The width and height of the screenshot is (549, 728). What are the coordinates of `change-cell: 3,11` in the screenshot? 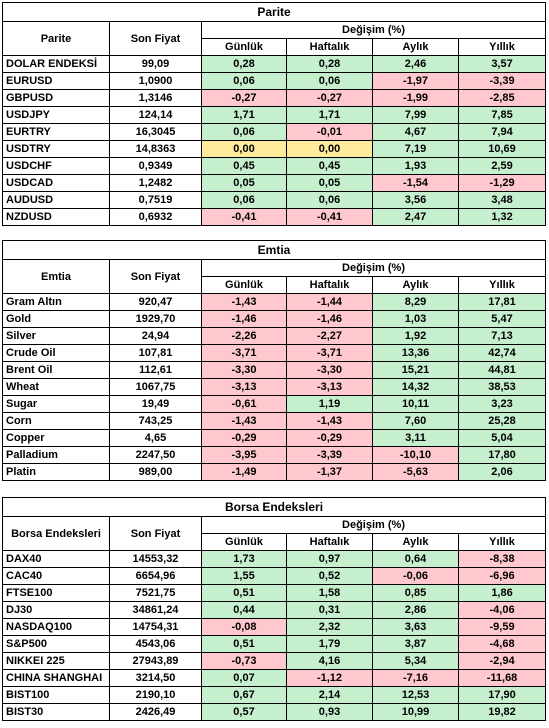 It's located at (415, 438).